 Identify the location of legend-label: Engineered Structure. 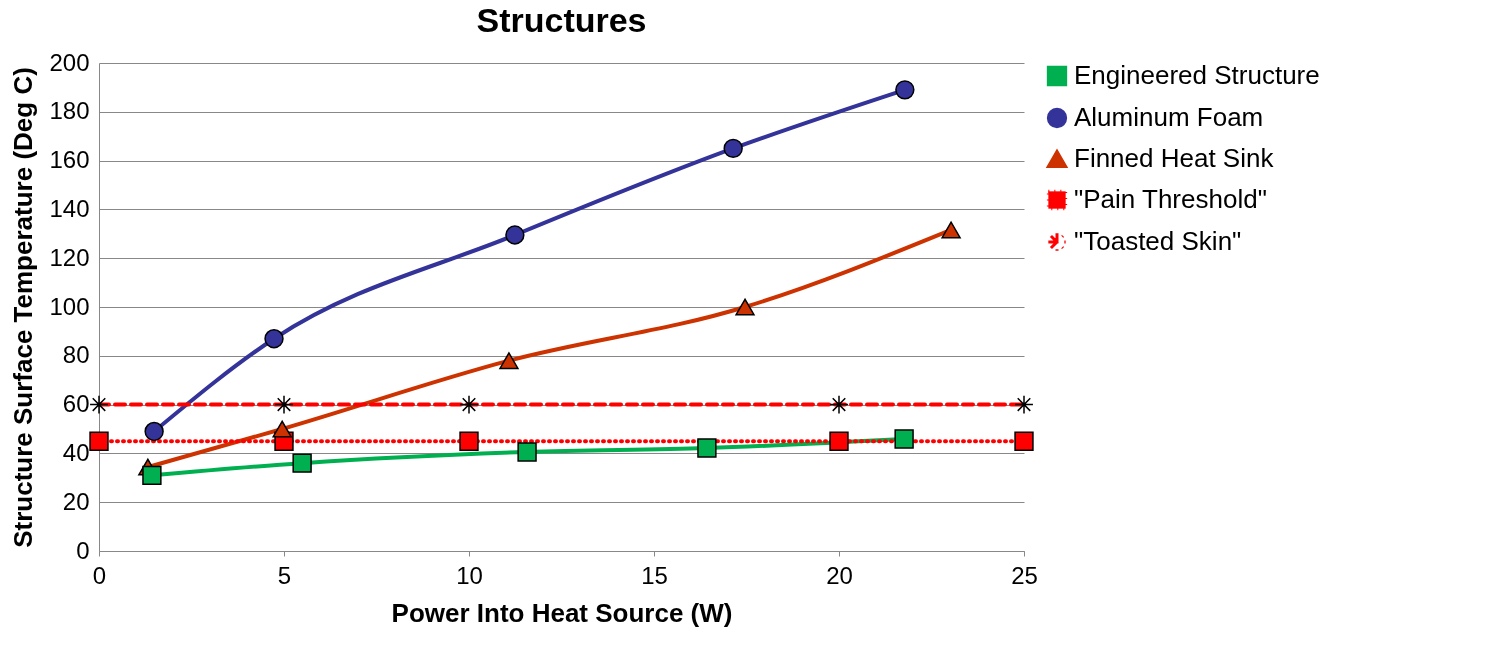
(1197, 75).